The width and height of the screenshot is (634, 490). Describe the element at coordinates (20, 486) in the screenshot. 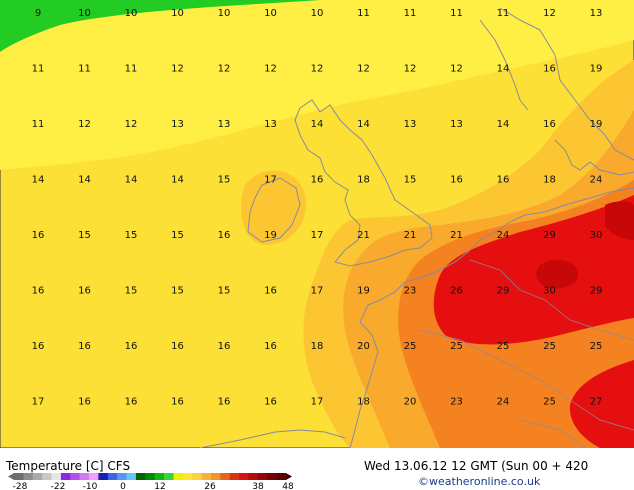

I see `color-bar-tick: -28` at that location.